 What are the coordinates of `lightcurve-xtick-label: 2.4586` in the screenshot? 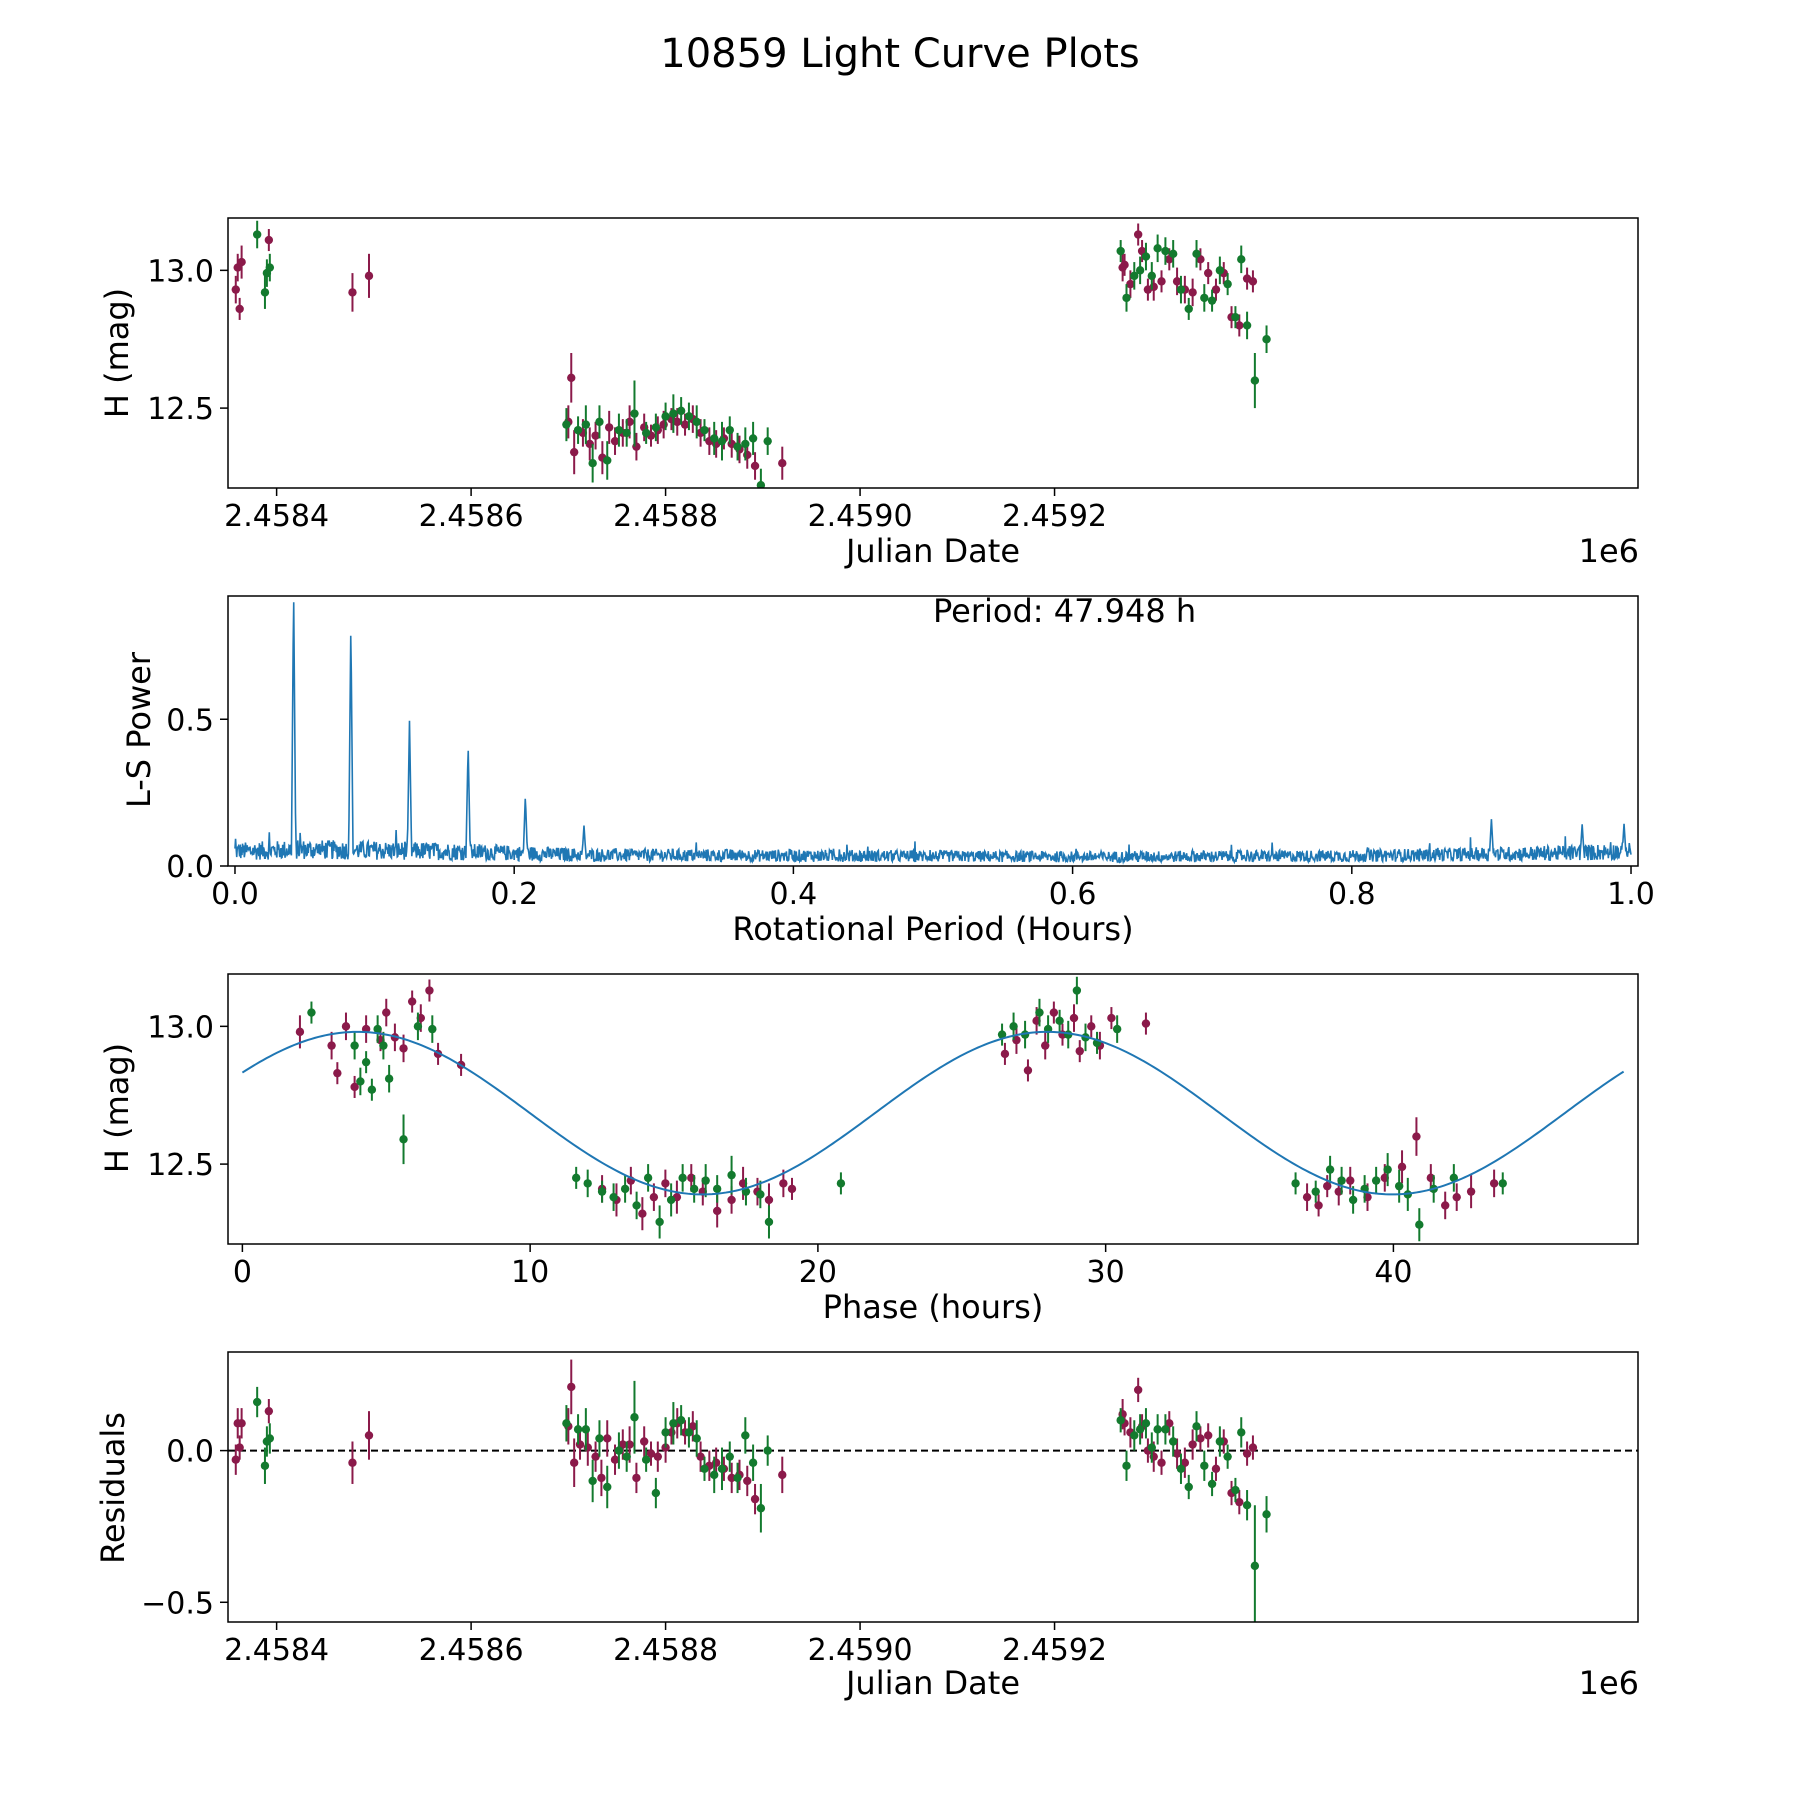 It's located at (471, 516).